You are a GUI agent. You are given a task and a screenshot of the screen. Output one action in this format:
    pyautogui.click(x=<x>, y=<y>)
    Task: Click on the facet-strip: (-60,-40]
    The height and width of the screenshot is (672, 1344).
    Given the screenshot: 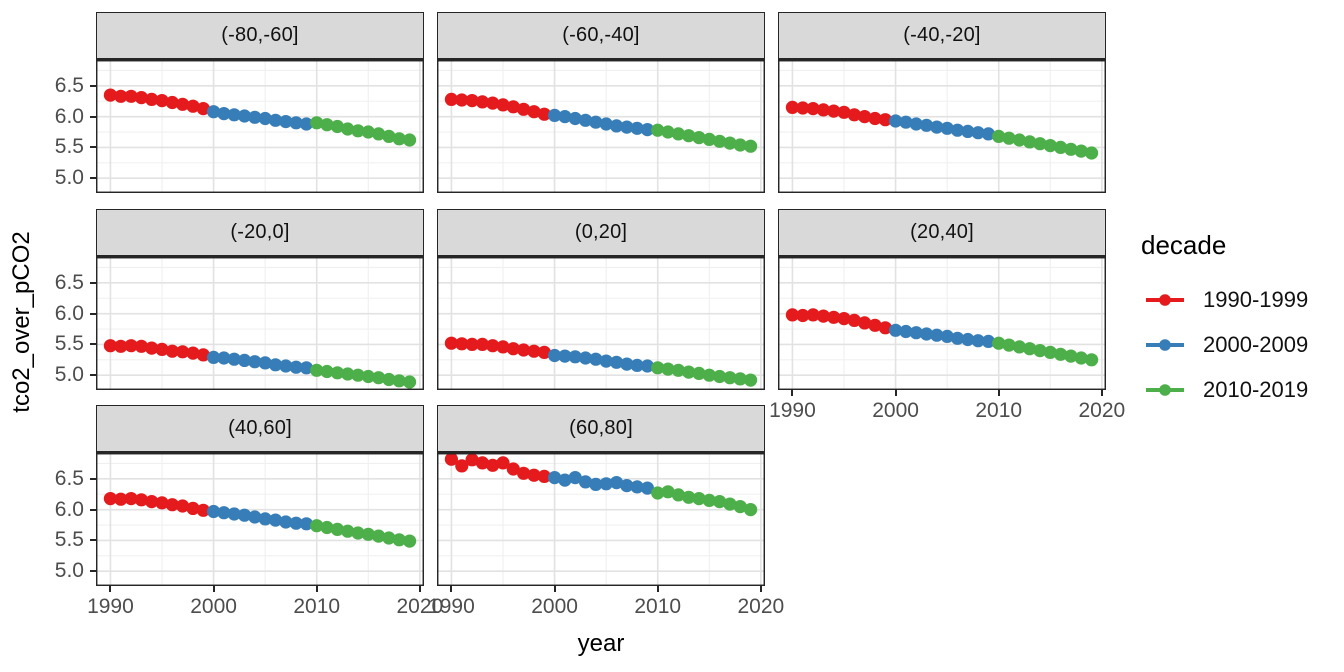 What is the action you would take?
    pyautogui.click(x=601, y=36)
    